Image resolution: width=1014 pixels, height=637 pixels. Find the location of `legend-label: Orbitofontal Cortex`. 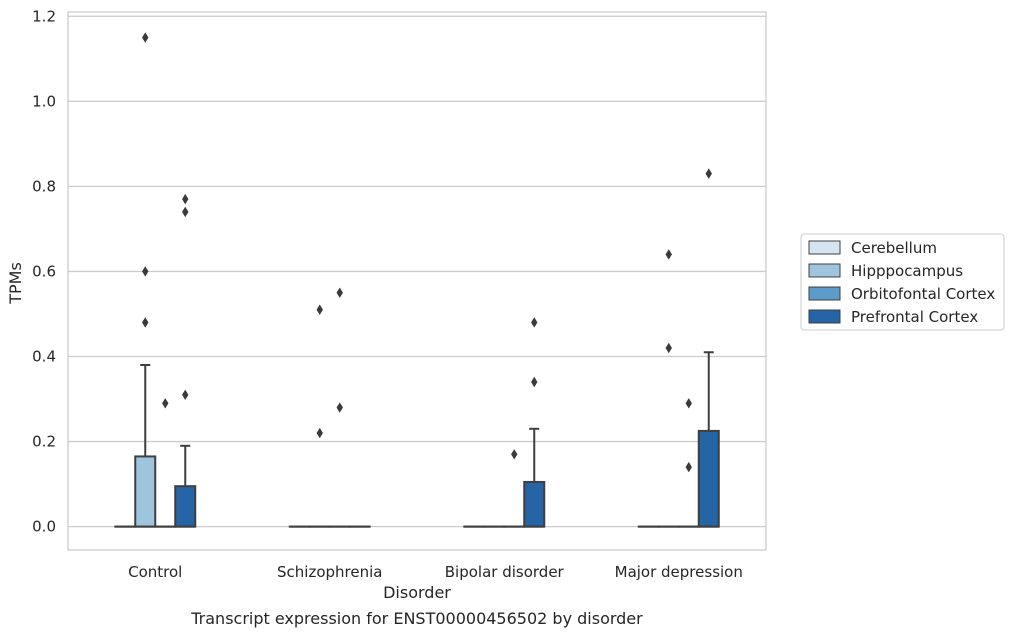

legend-label: Orbitofontal Cortex is located at coordinates (923, 294).